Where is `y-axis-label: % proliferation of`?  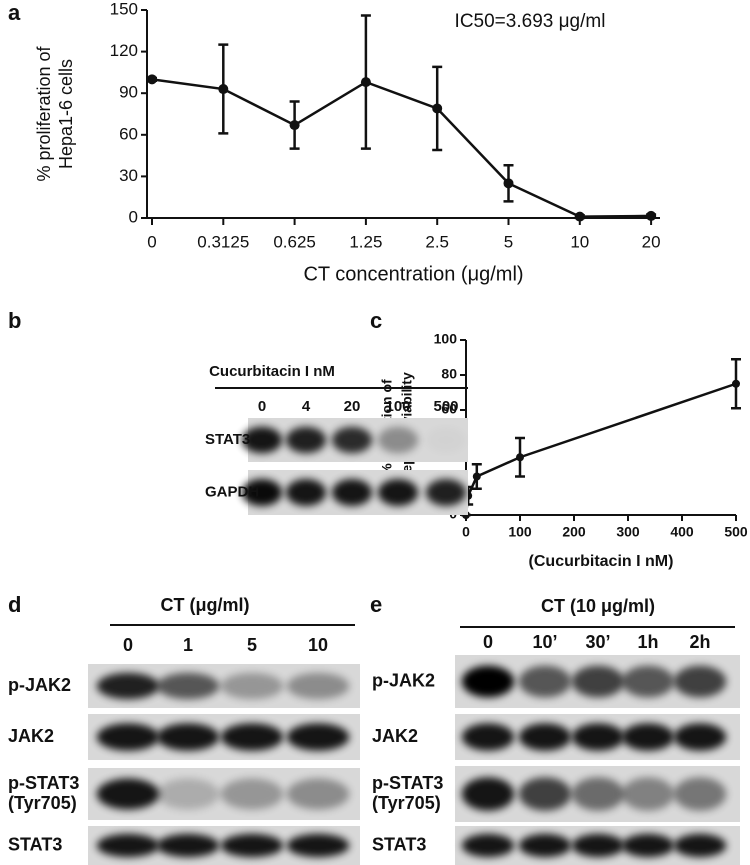 y-axis-label: % proliferation of is located at coordinates (44, 113).